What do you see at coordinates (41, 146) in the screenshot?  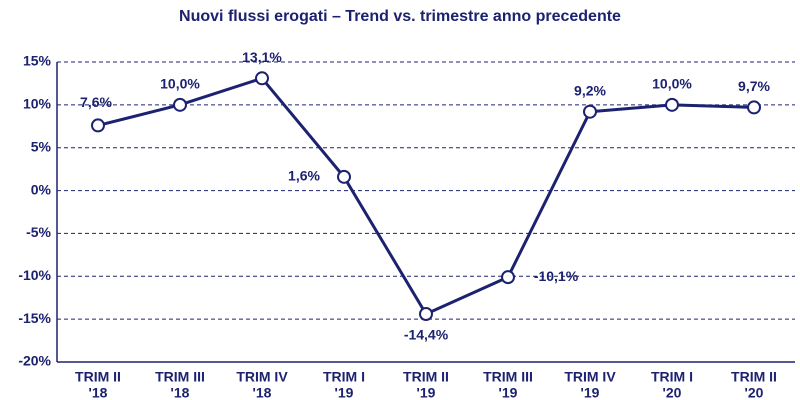 I see `y-tick-label: 5%` at bounding box center [41, 146].